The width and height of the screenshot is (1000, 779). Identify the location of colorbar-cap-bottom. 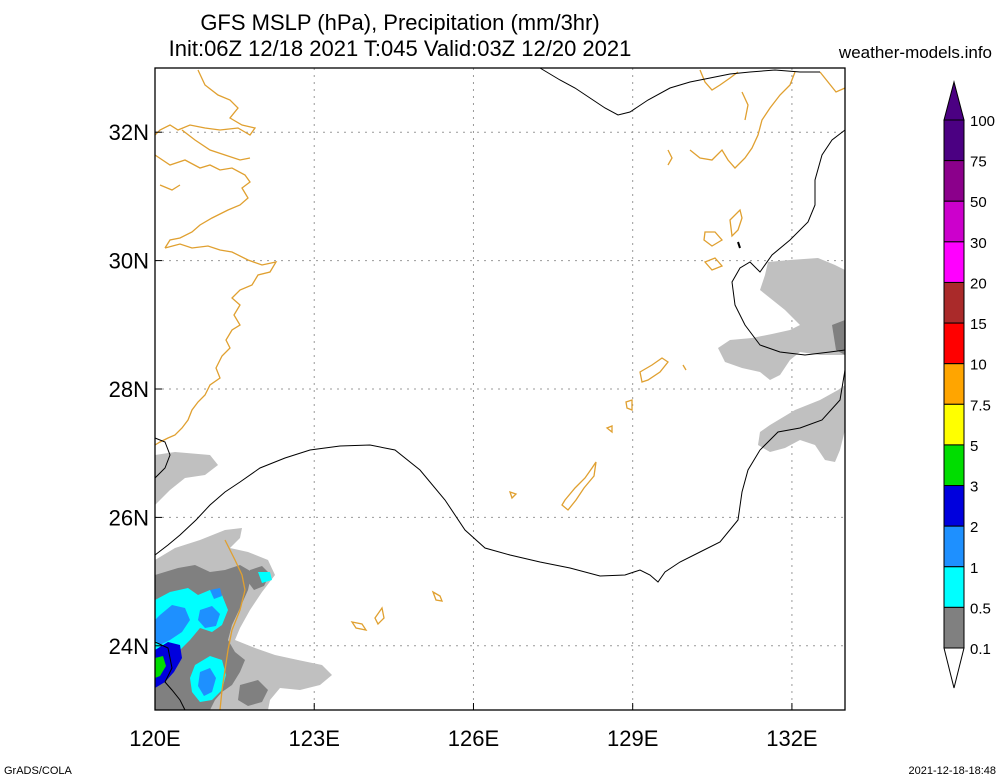
(954, 668).